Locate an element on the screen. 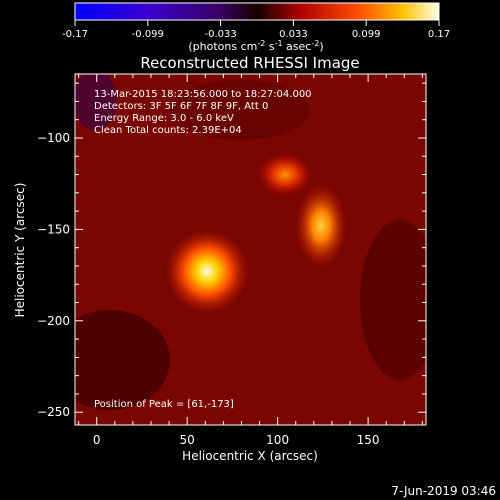 The image size is (500, 500). y-tick-label: −250 is located at coordinates (53, 412).